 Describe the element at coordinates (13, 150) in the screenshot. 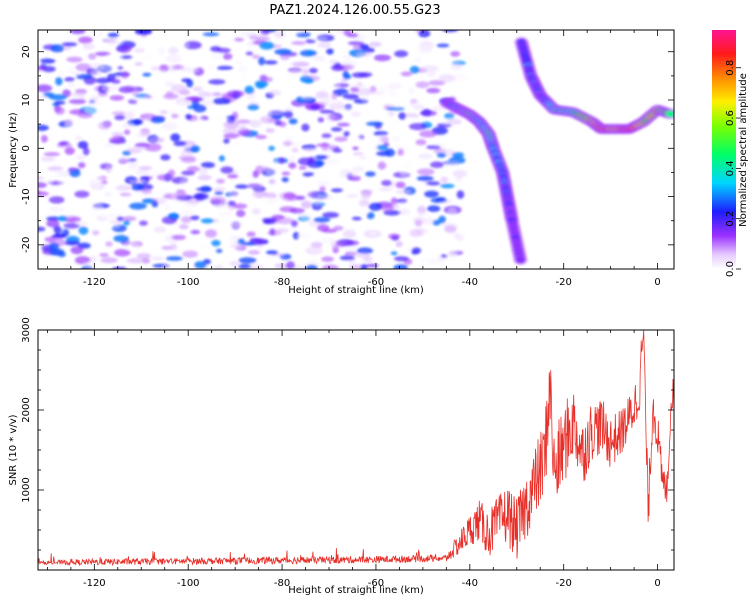

I see `heatmap-y-label: Frequency (Hz)` at that location.